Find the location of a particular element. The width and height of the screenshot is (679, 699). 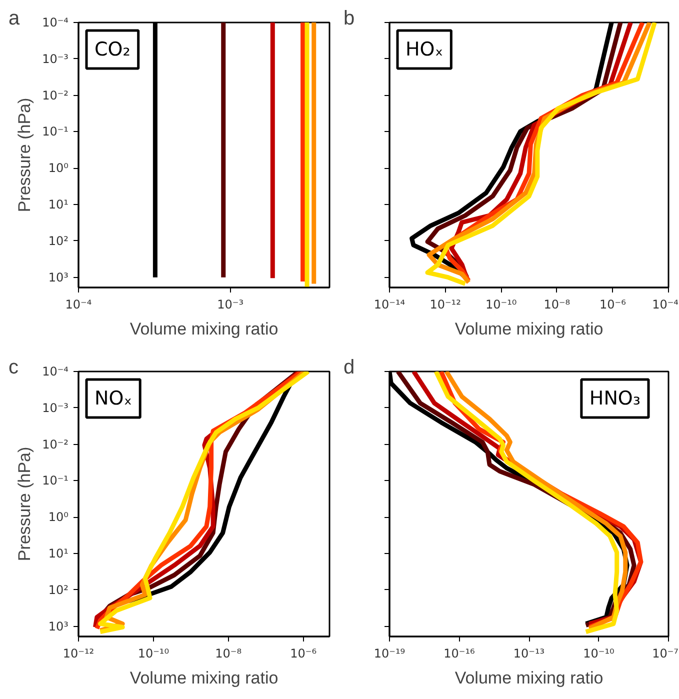

text: HOₓ is located at coordinates (425, 49).